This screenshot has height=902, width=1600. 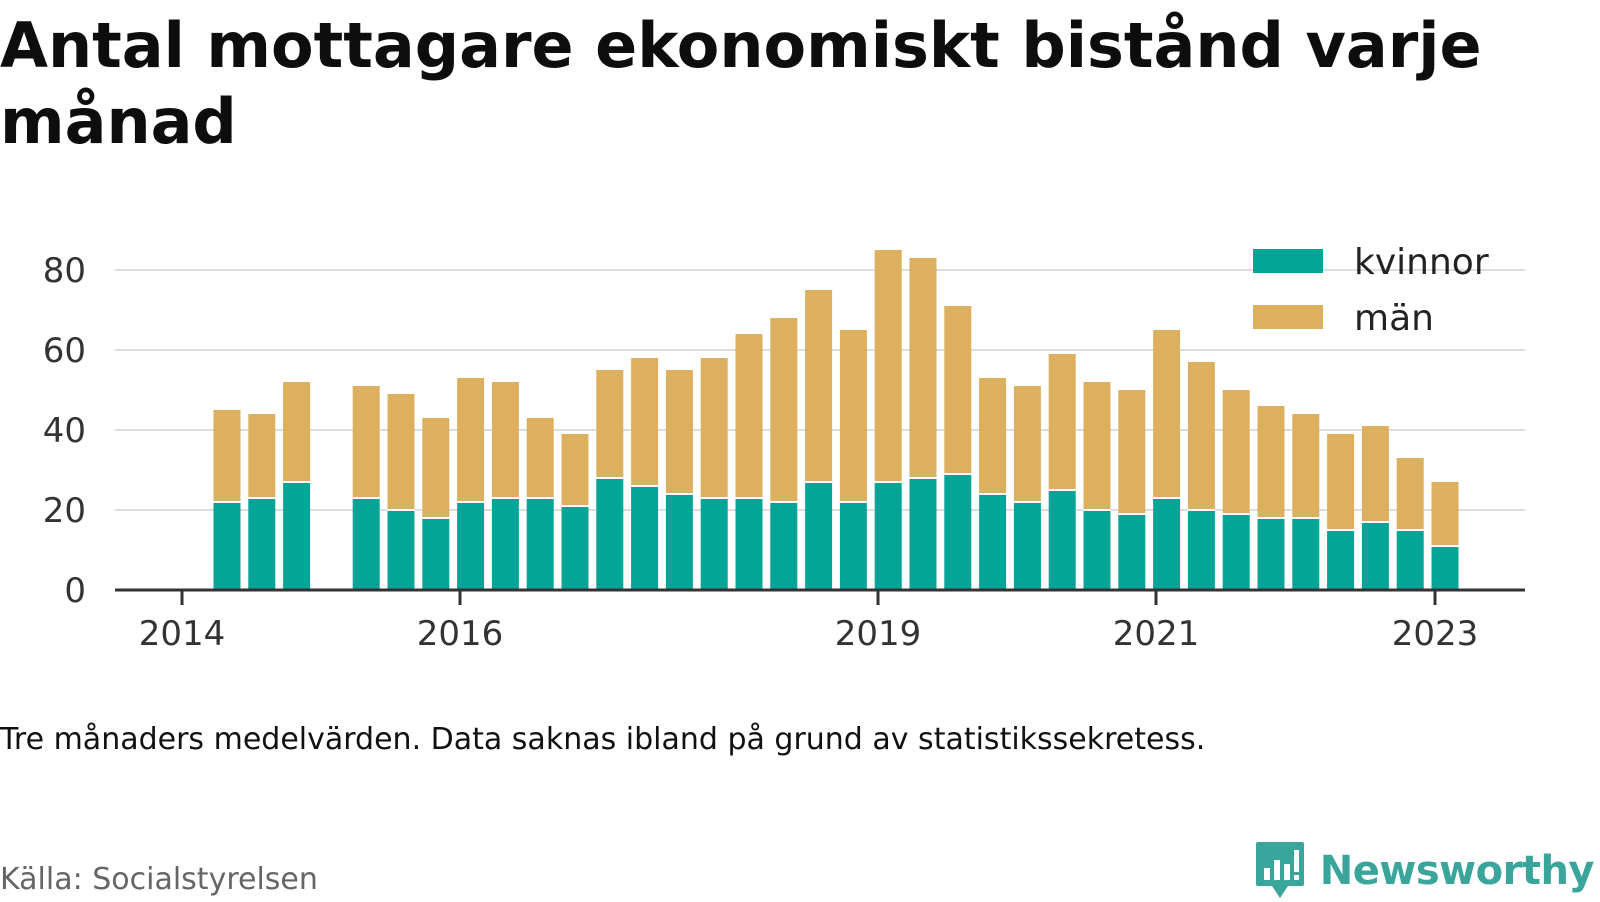 I want to click on x-tick-label: 2019, so click(x=878, y=634).